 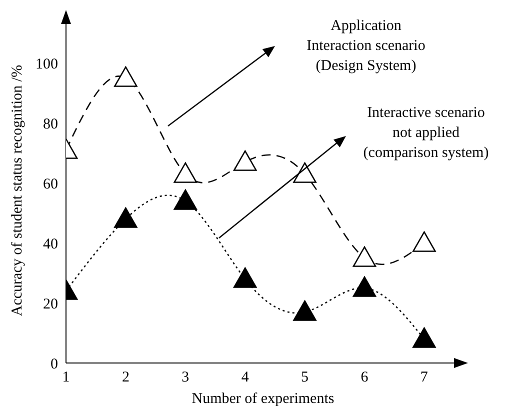 What do you see at coordinates (50, 304) in the screenshot?
I see `y-tick-label: 20` at bounding box center [50, 304].